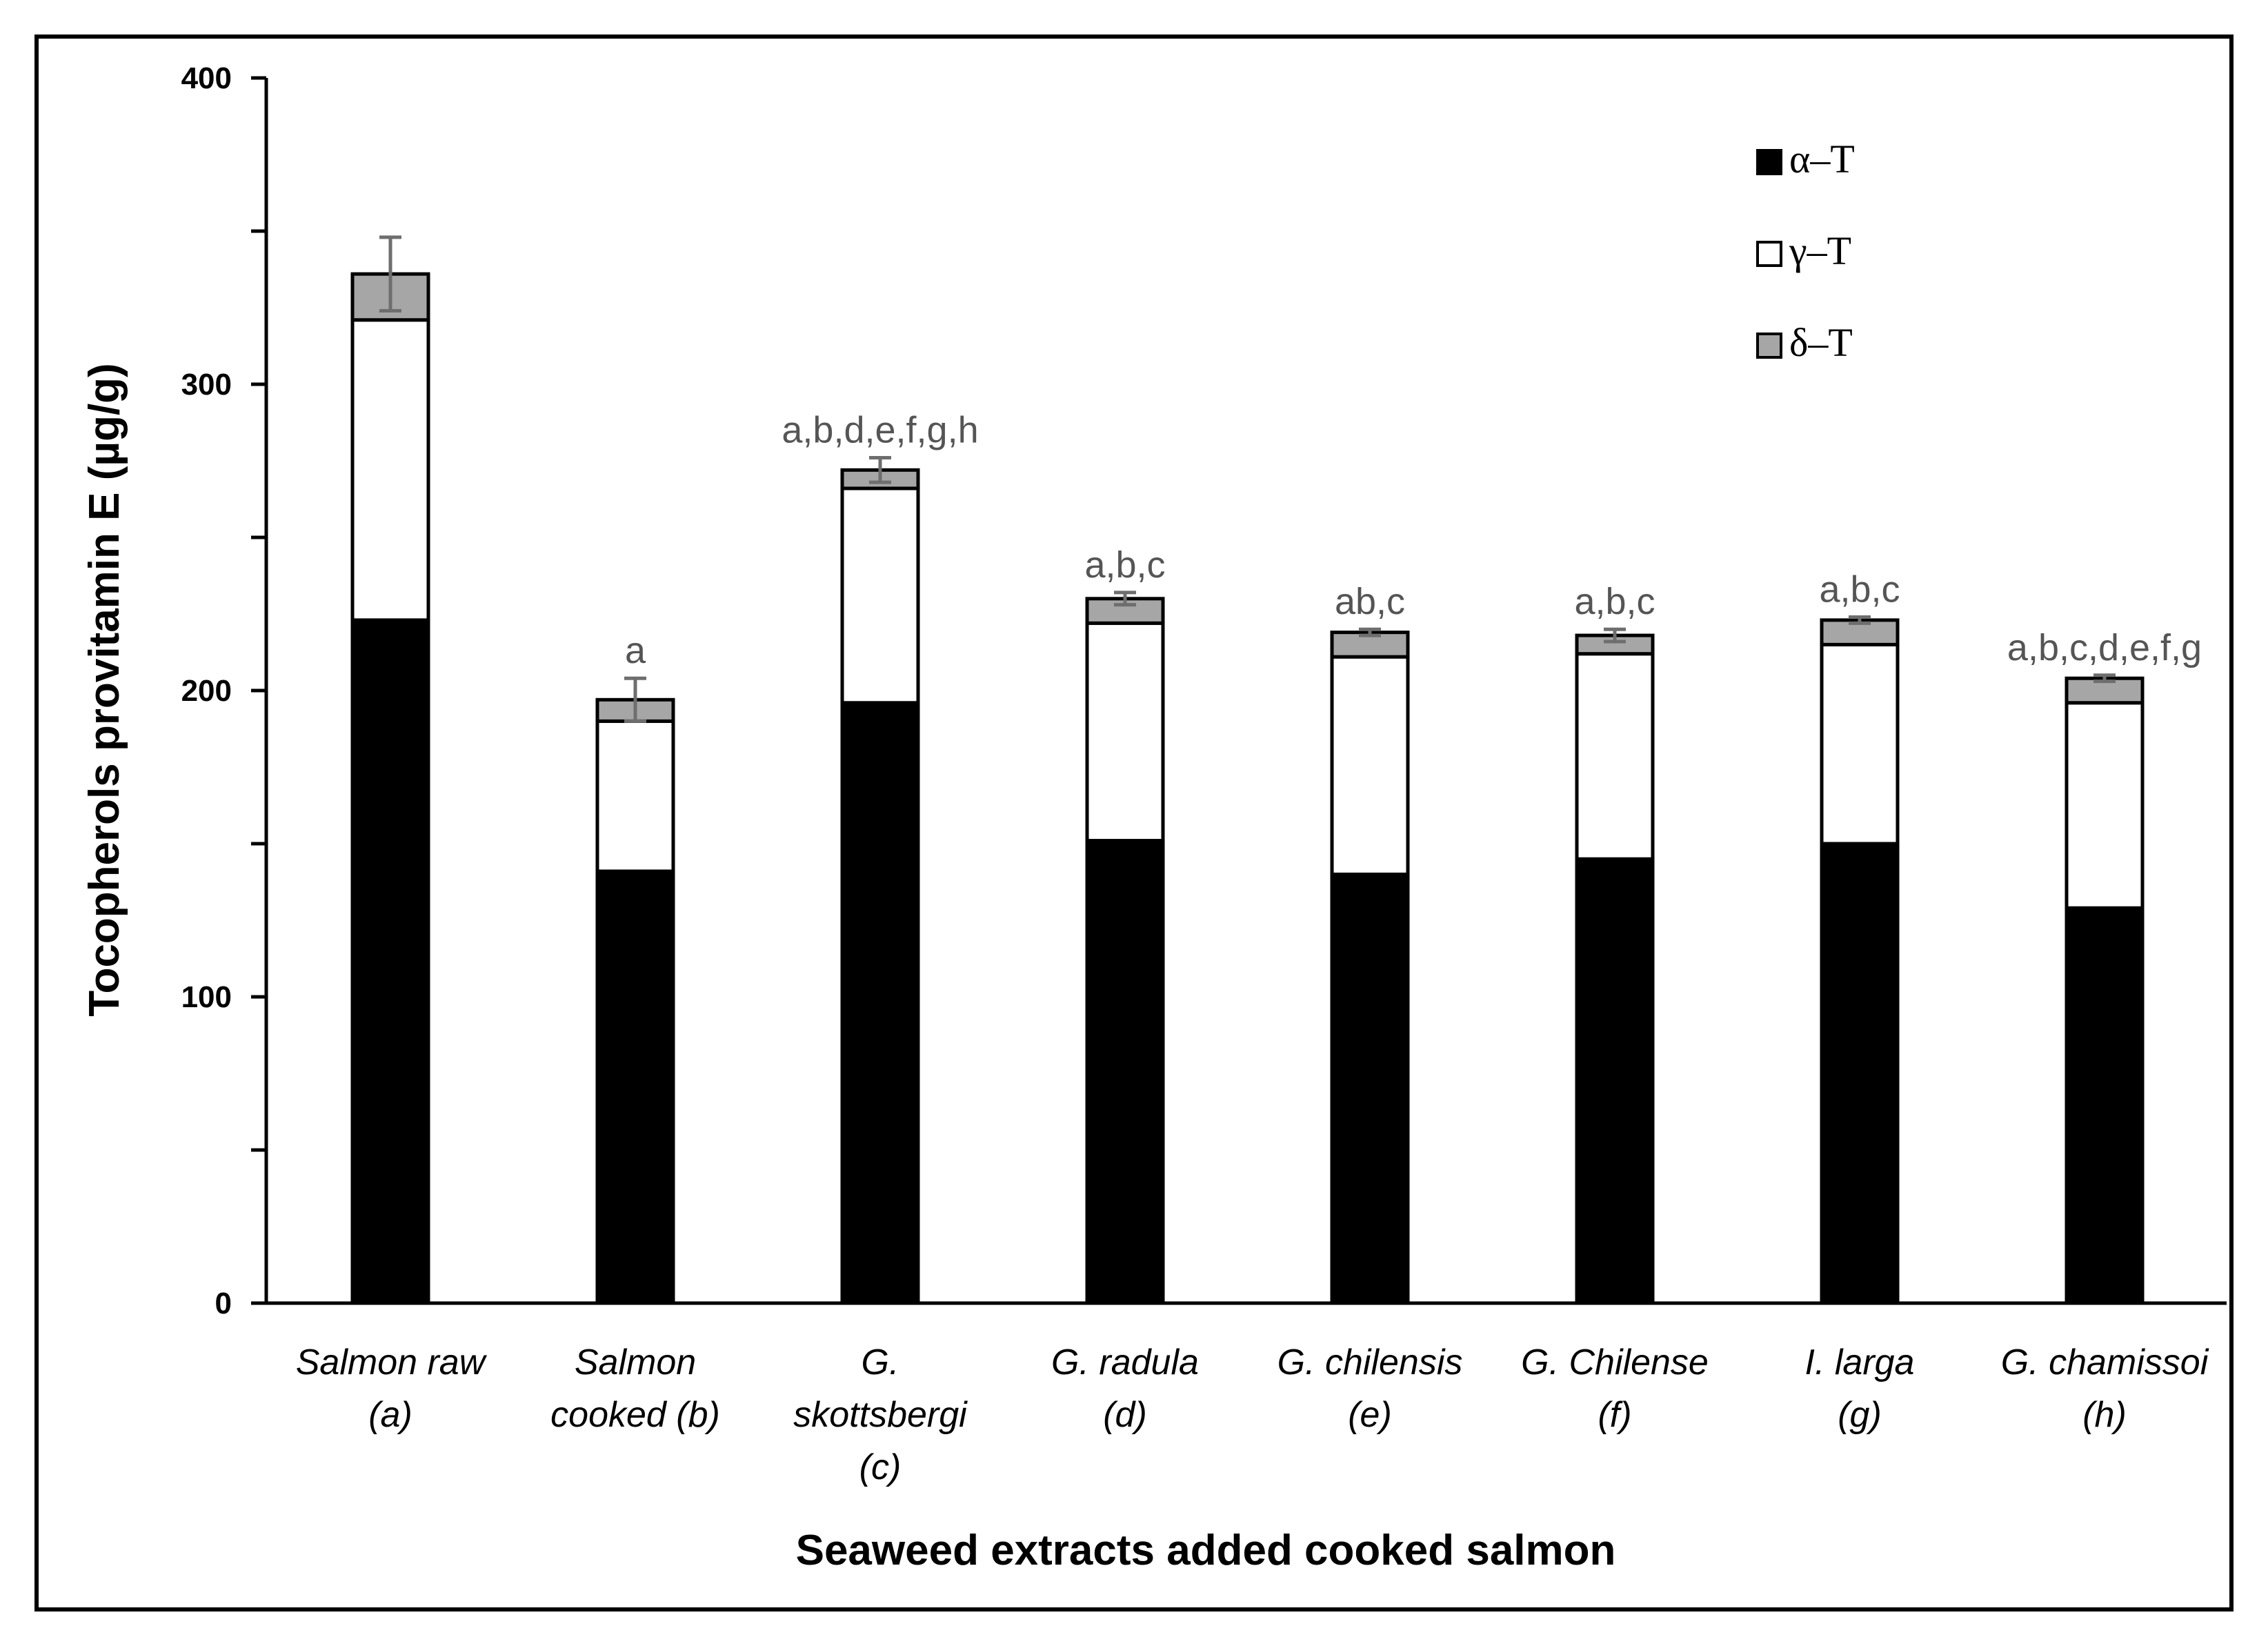 The width and height of the screenshot is (2268, 1646). I want to click on category-label-line: G. chamissoi, so click(2105, 1362).